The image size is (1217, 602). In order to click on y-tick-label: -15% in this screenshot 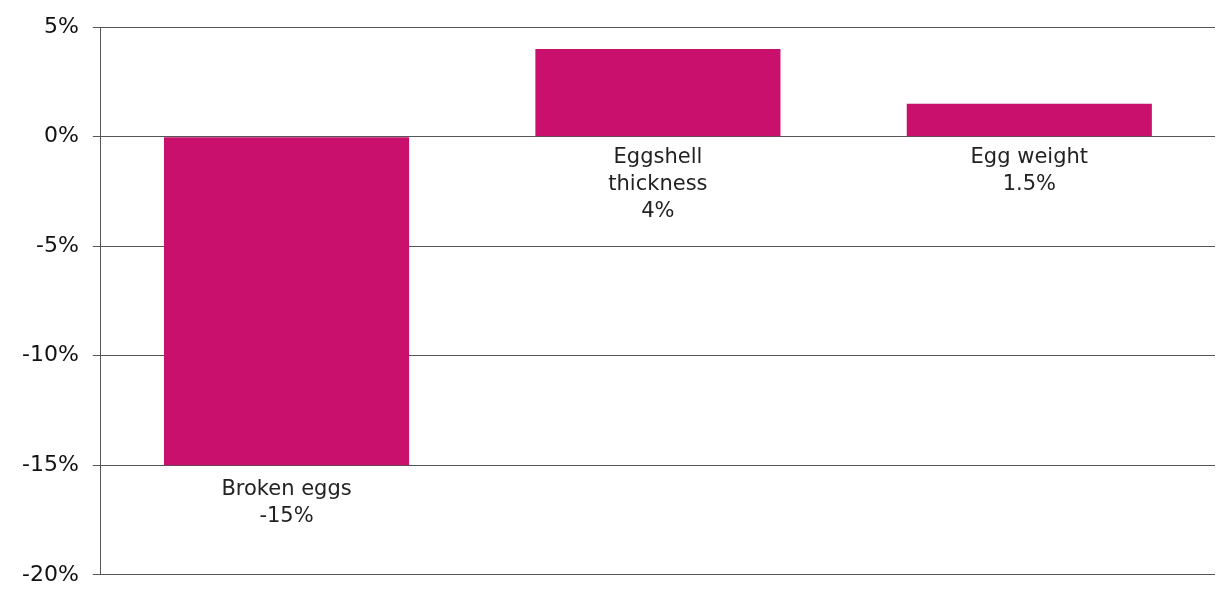, I will do `click(50, 463)`.